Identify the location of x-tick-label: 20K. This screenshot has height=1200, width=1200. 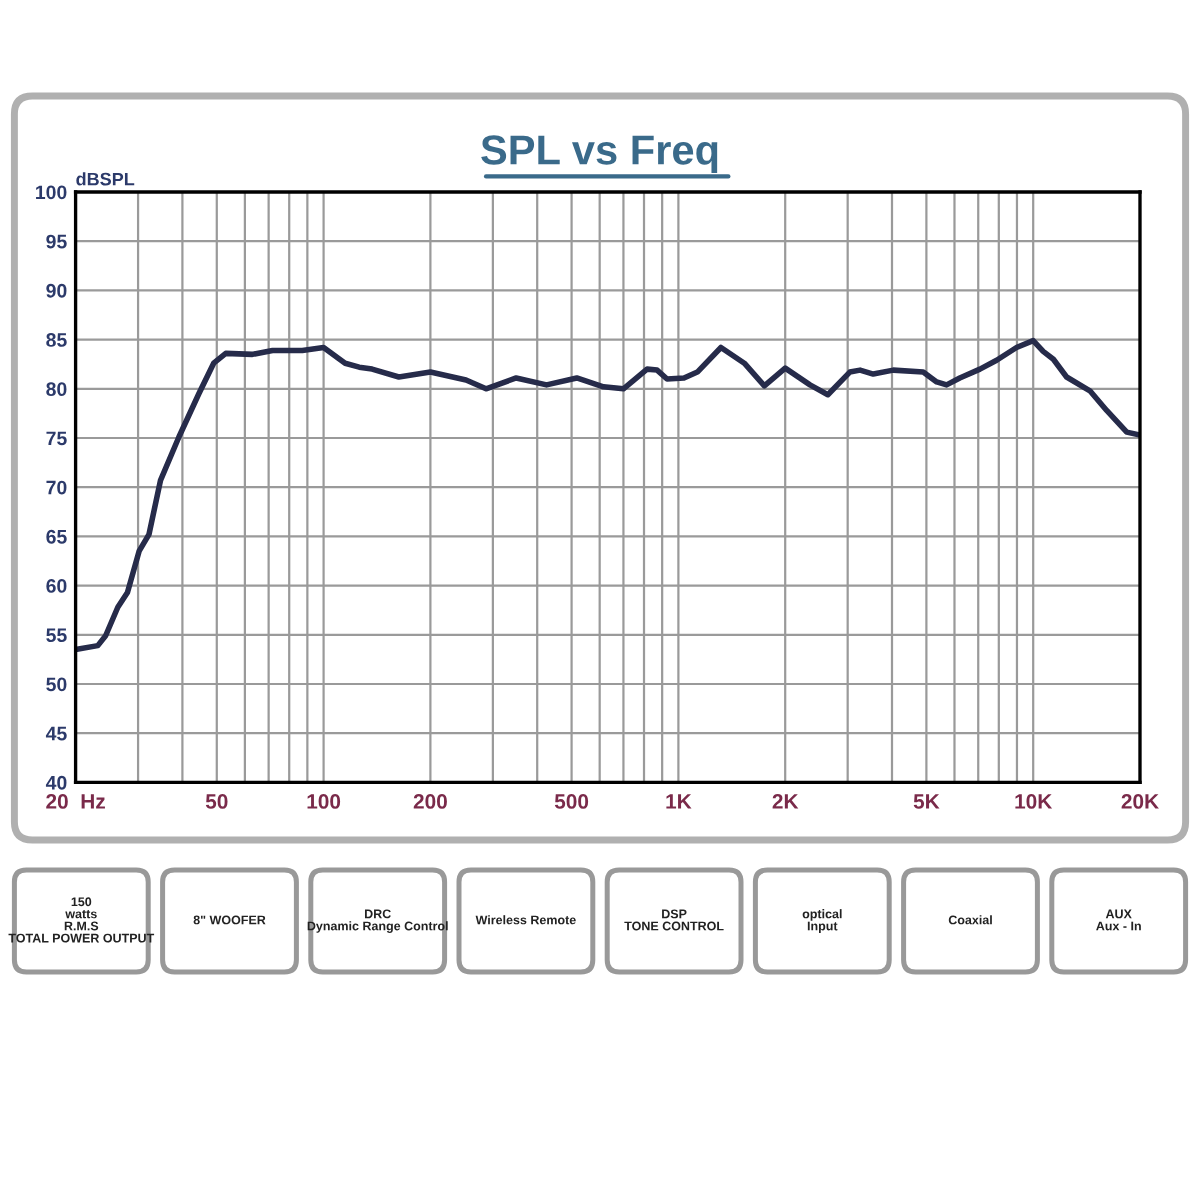
(1140, 801).